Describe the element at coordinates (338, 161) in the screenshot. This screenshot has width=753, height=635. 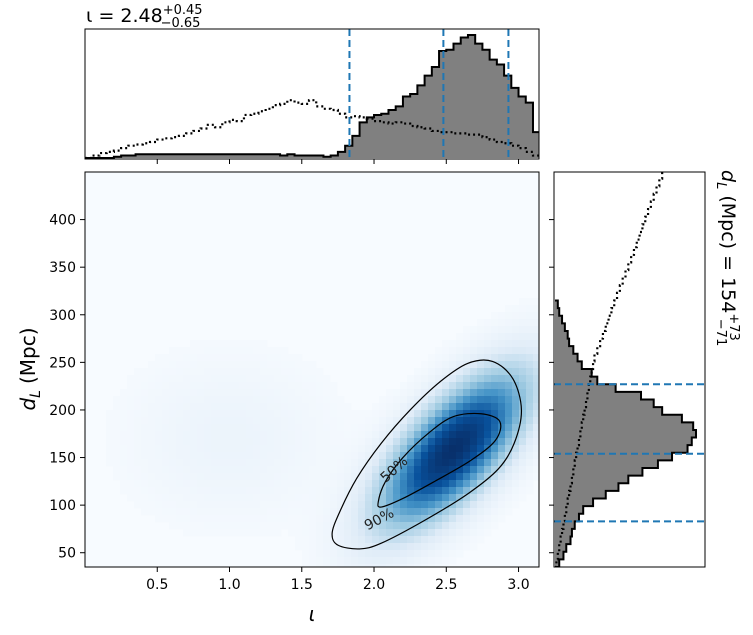
I see `top-x-ticks` at that location.